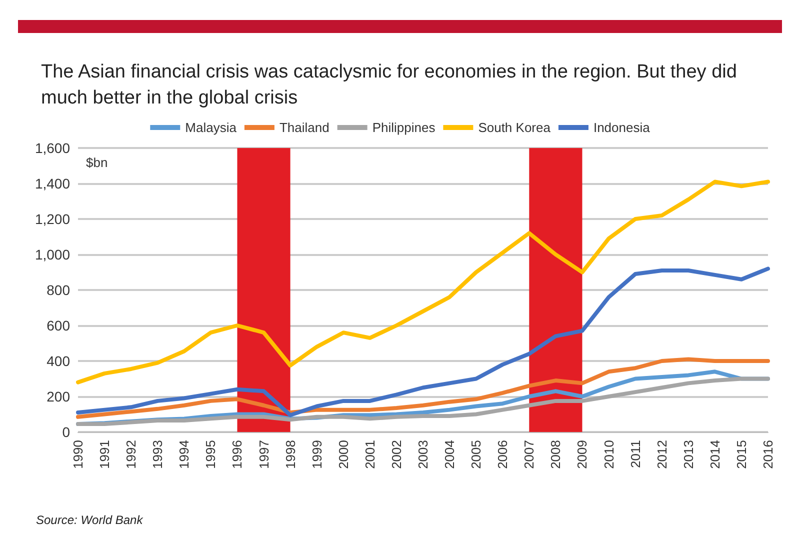 The width and height of the screenshot is (800, 548). Describe the element at coordinates (158, 454) in the screenshot. I see `x-tick-label: 1993` at that location.